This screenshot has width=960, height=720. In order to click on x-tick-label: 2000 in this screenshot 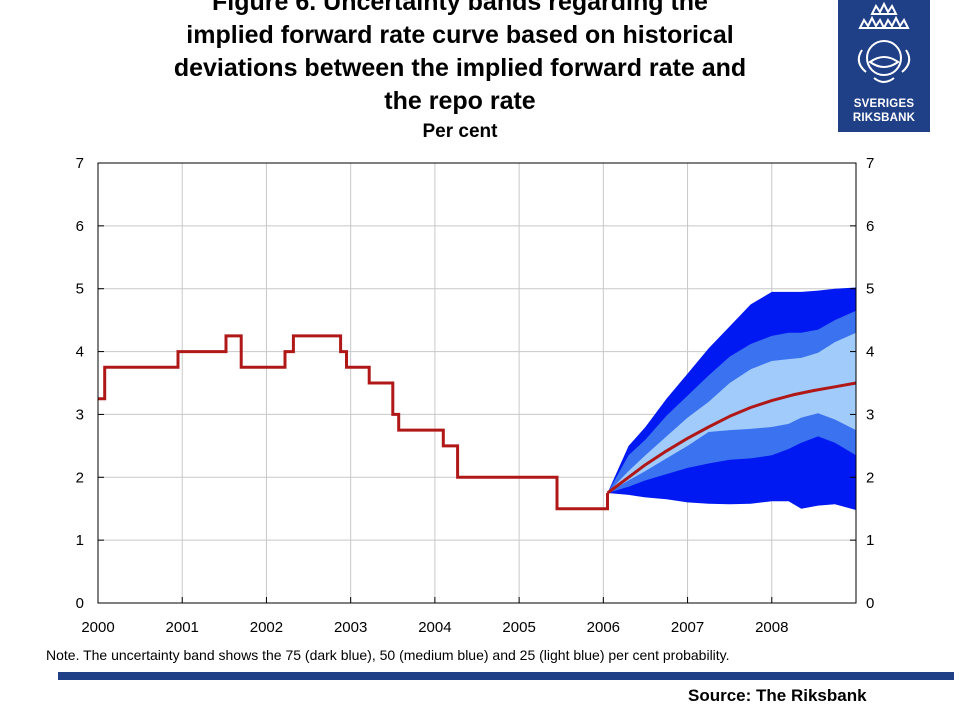, I will do `click(97, 627)`.